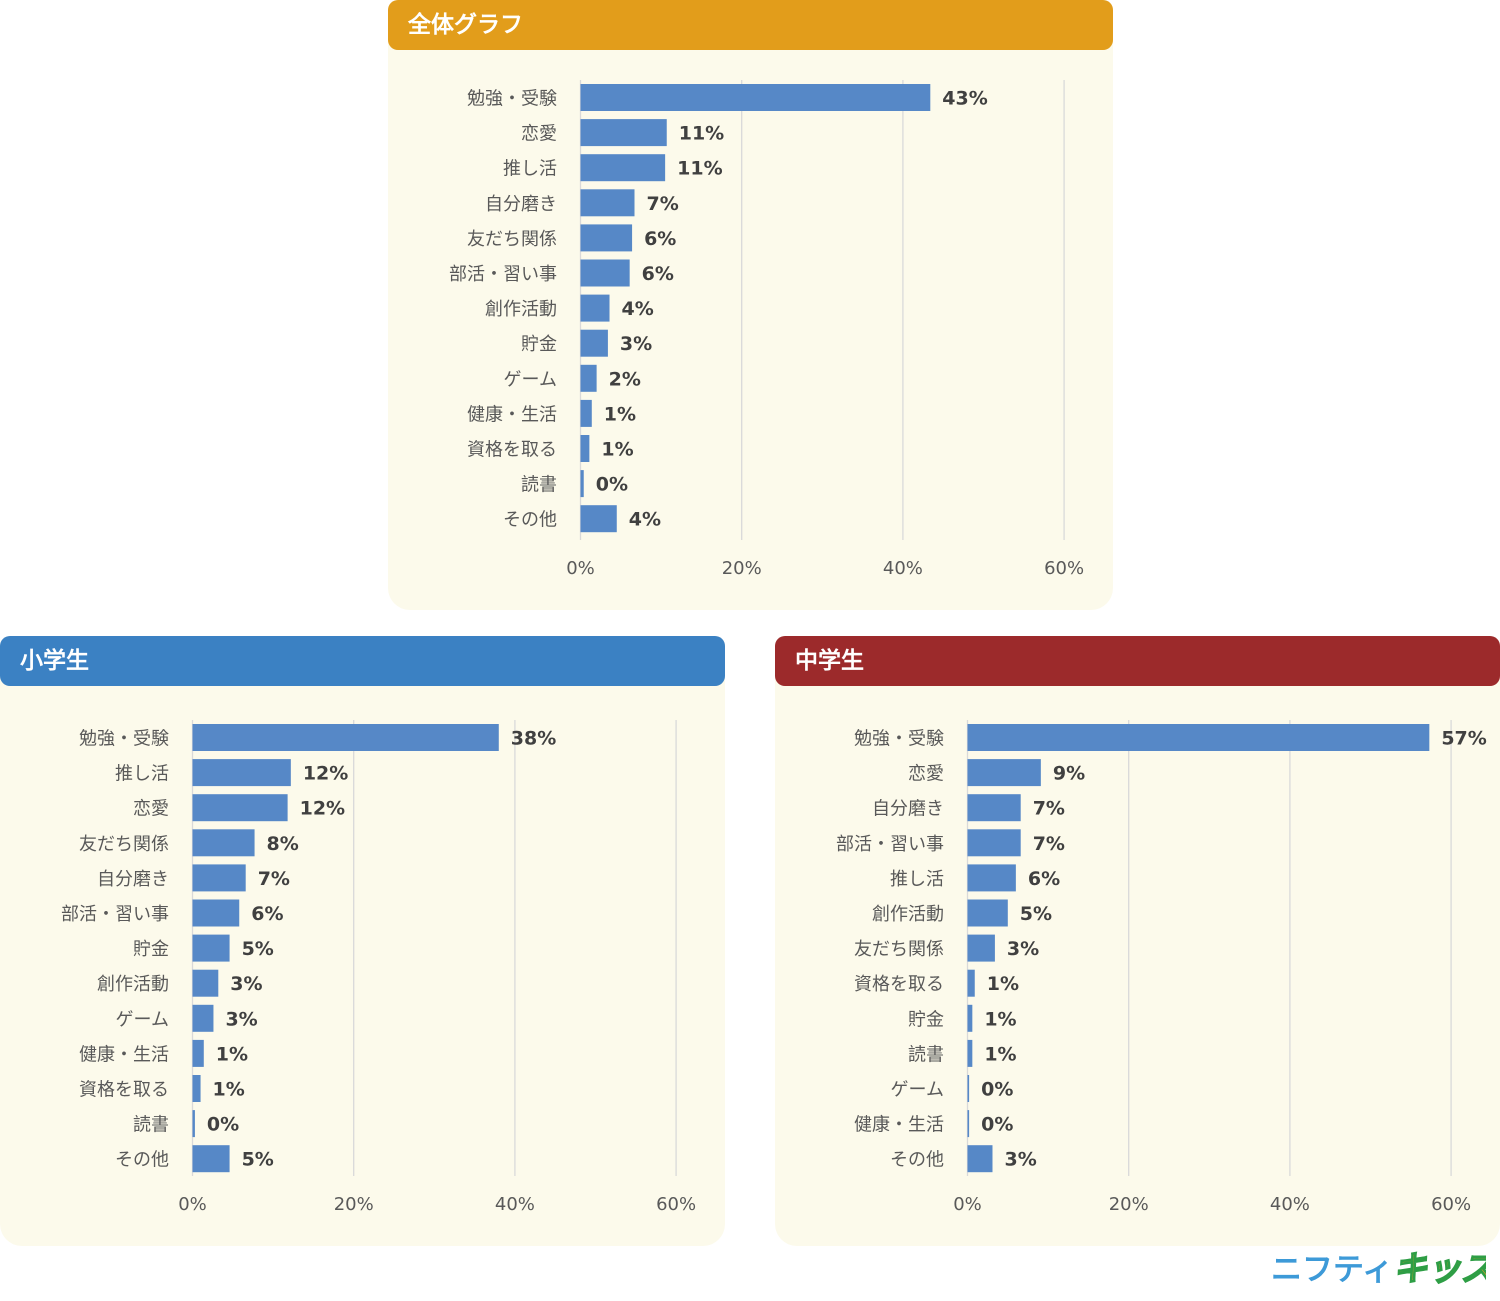 This screenshot has height=1301, width=1500. What do you see at coordinates (1439, 1269) in the screenshot?
I see `logo-text-kids: キッズ` at bounding box center [1439, 1269].